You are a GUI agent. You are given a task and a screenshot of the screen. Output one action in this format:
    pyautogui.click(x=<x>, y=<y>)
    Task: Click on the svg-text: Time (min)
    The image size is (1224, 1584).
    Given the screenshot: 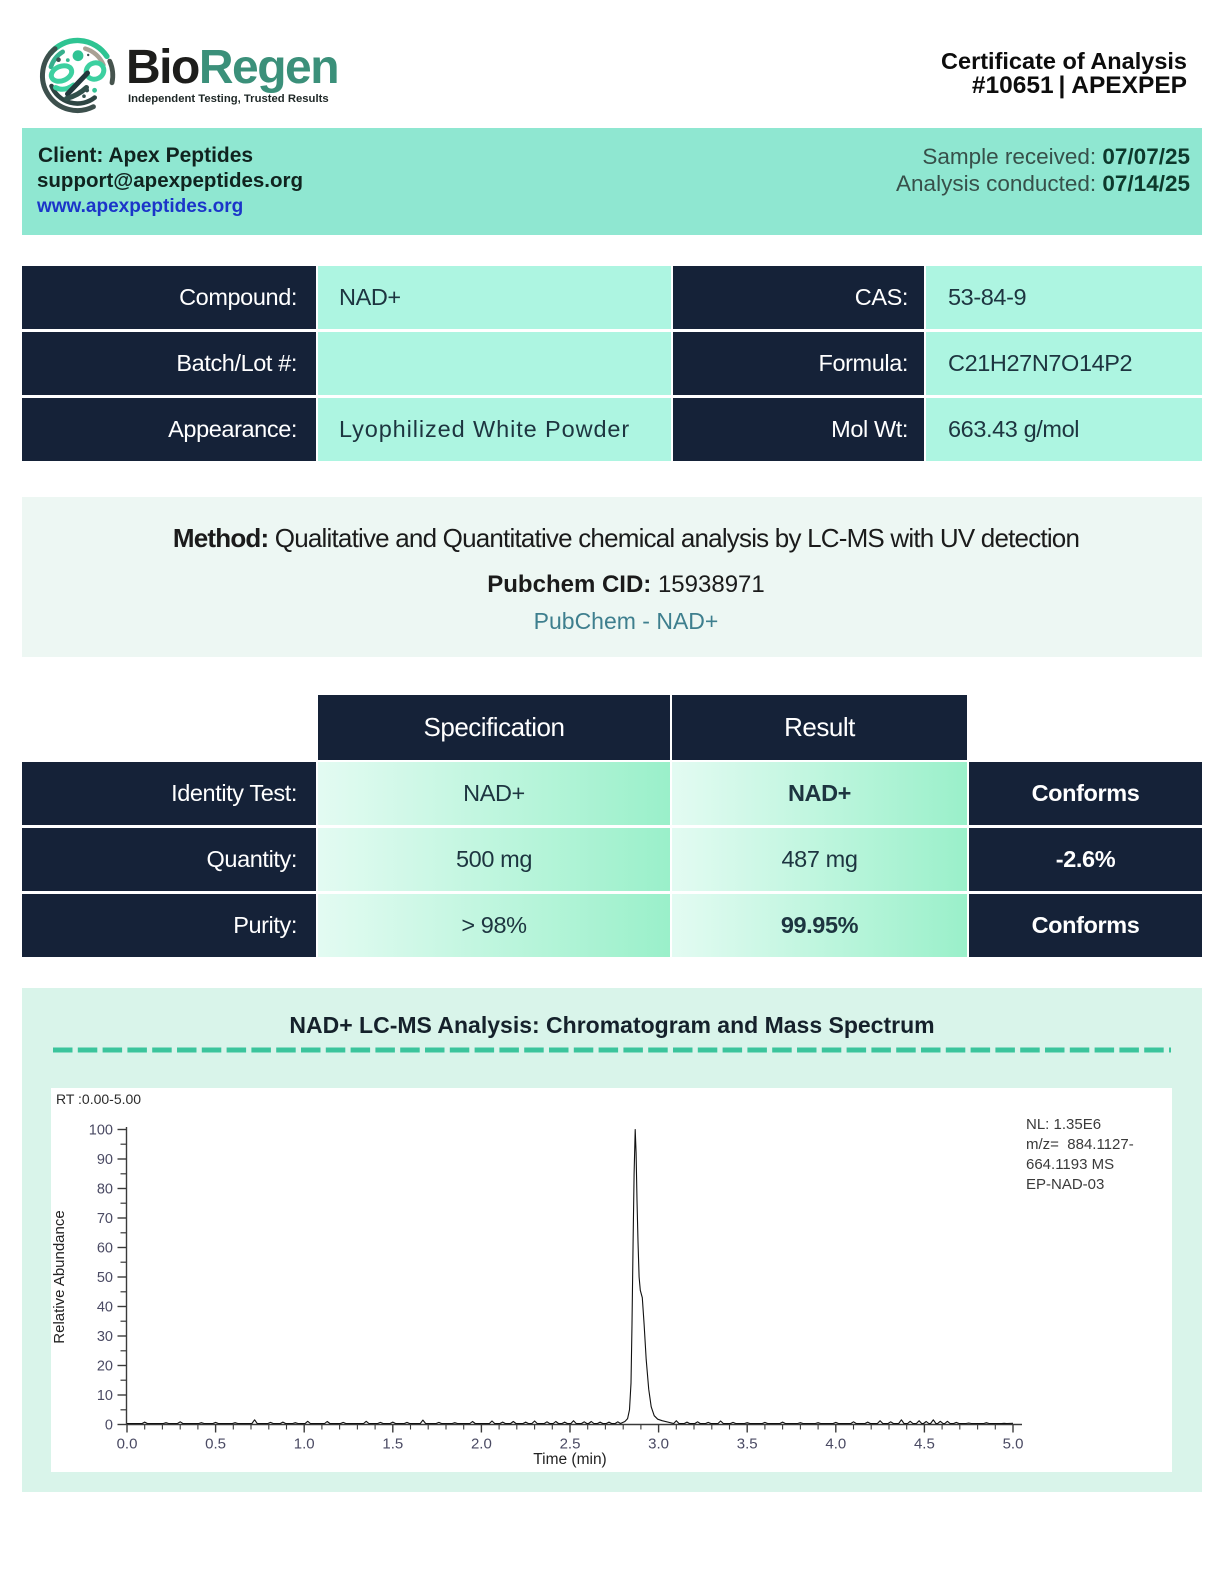 What is the action you would take?
    pyautogui.click(x=569, y=1459)
    